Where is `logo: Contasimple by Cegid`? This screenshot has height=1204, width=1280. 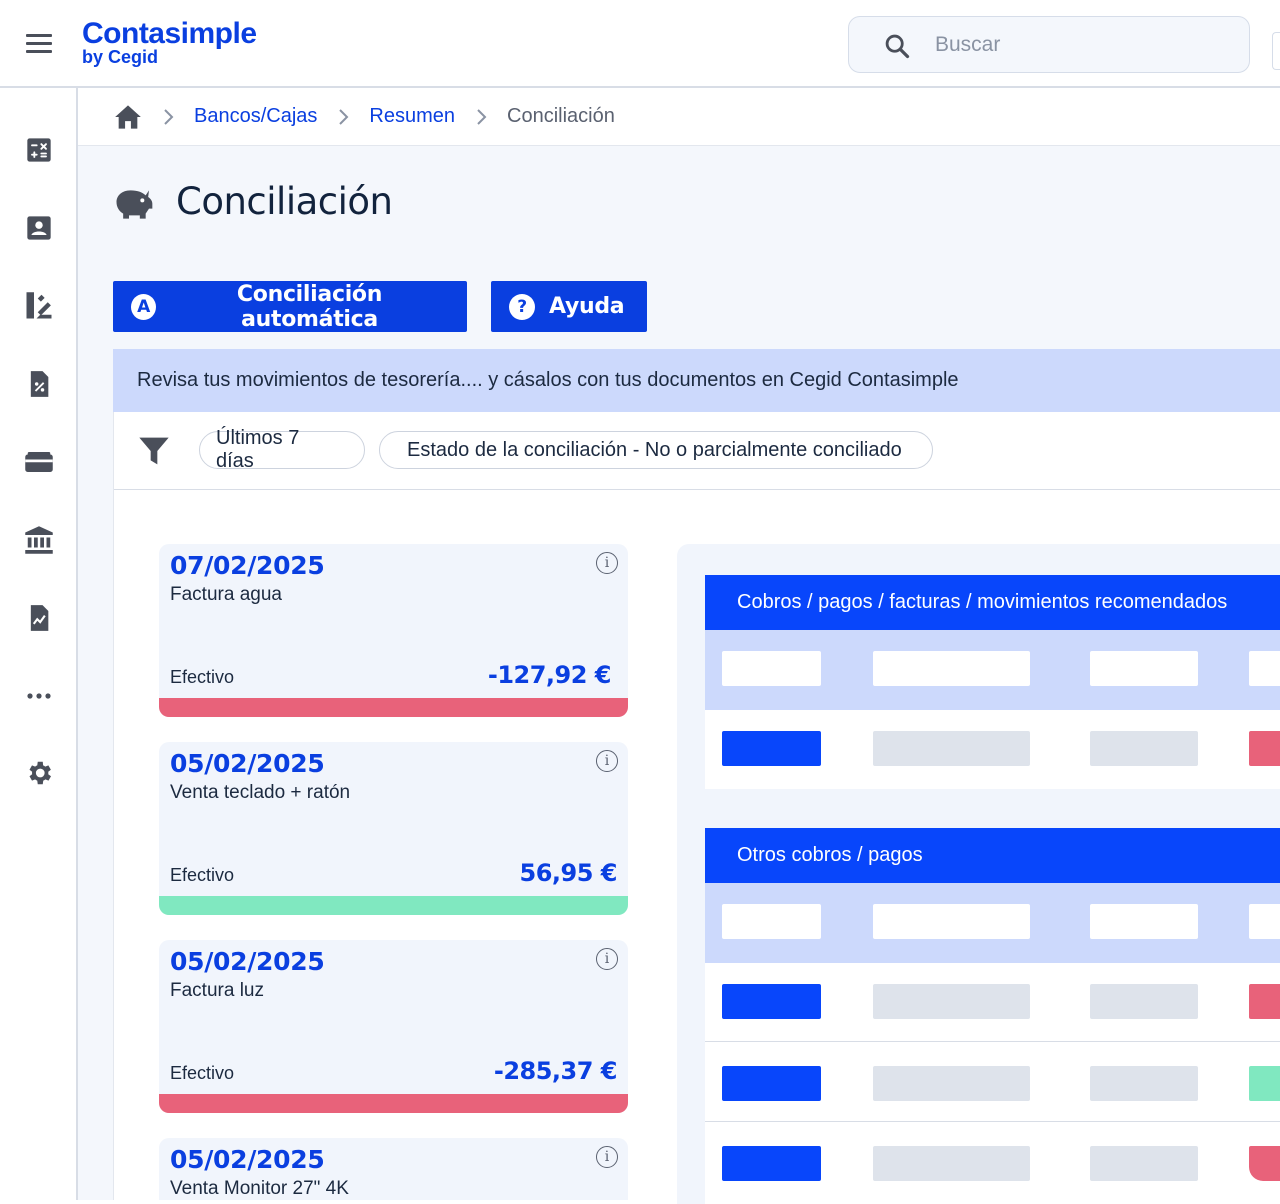
logo: Contasimple by Cegid is located at coordinates (169, 42).